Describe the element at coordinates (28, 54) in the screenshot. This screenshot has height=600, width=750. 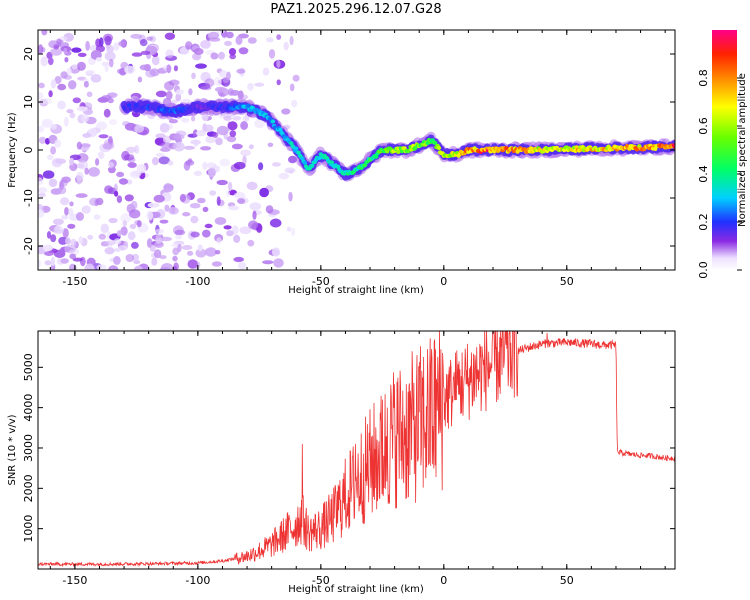
I see `y-tick-label: 20` at that location.